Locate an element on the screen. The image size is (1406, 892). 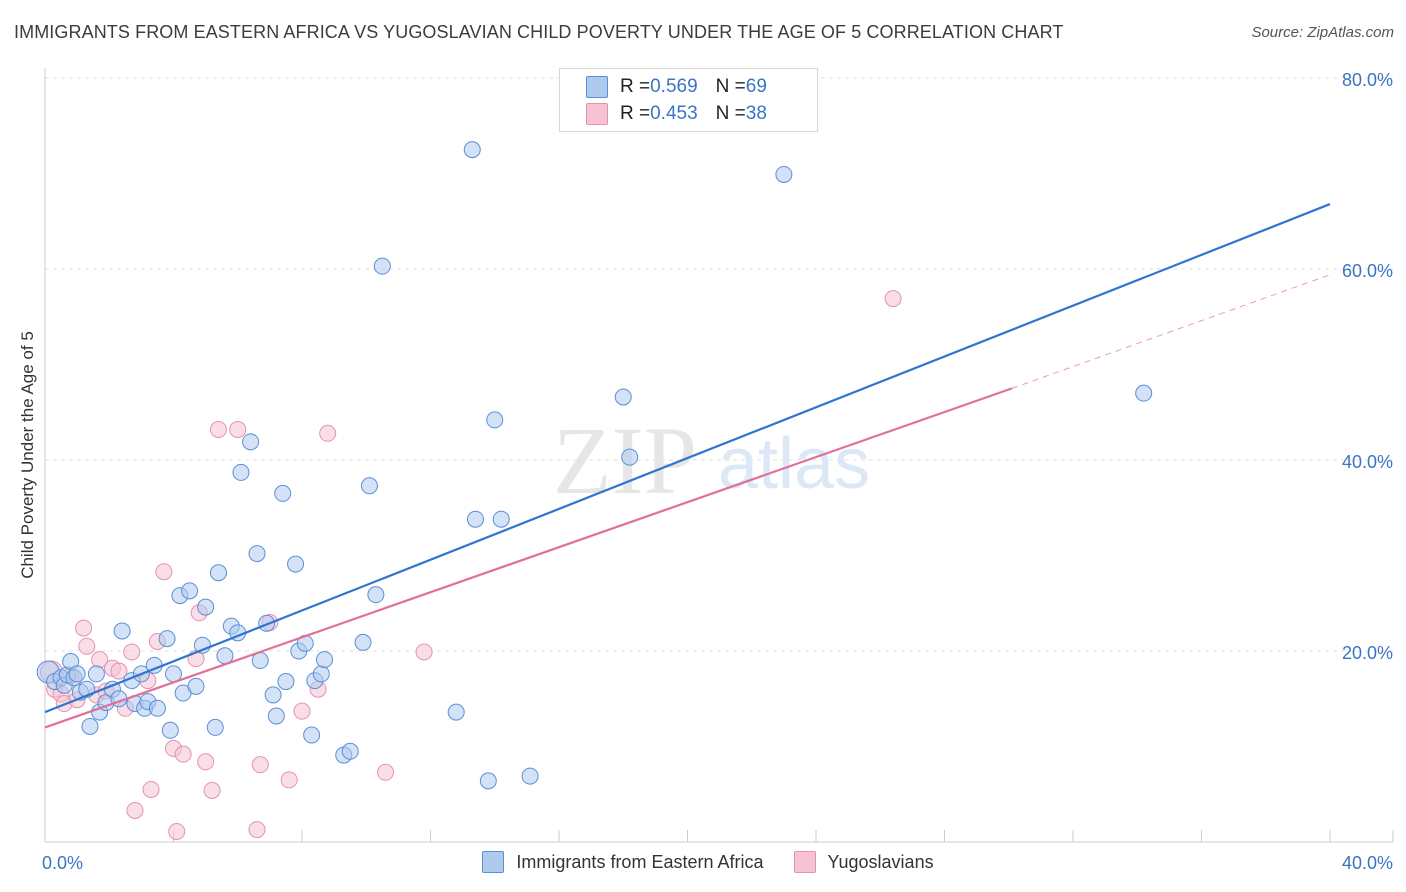
trend-line-extension is located at coordinates (1171, 331).